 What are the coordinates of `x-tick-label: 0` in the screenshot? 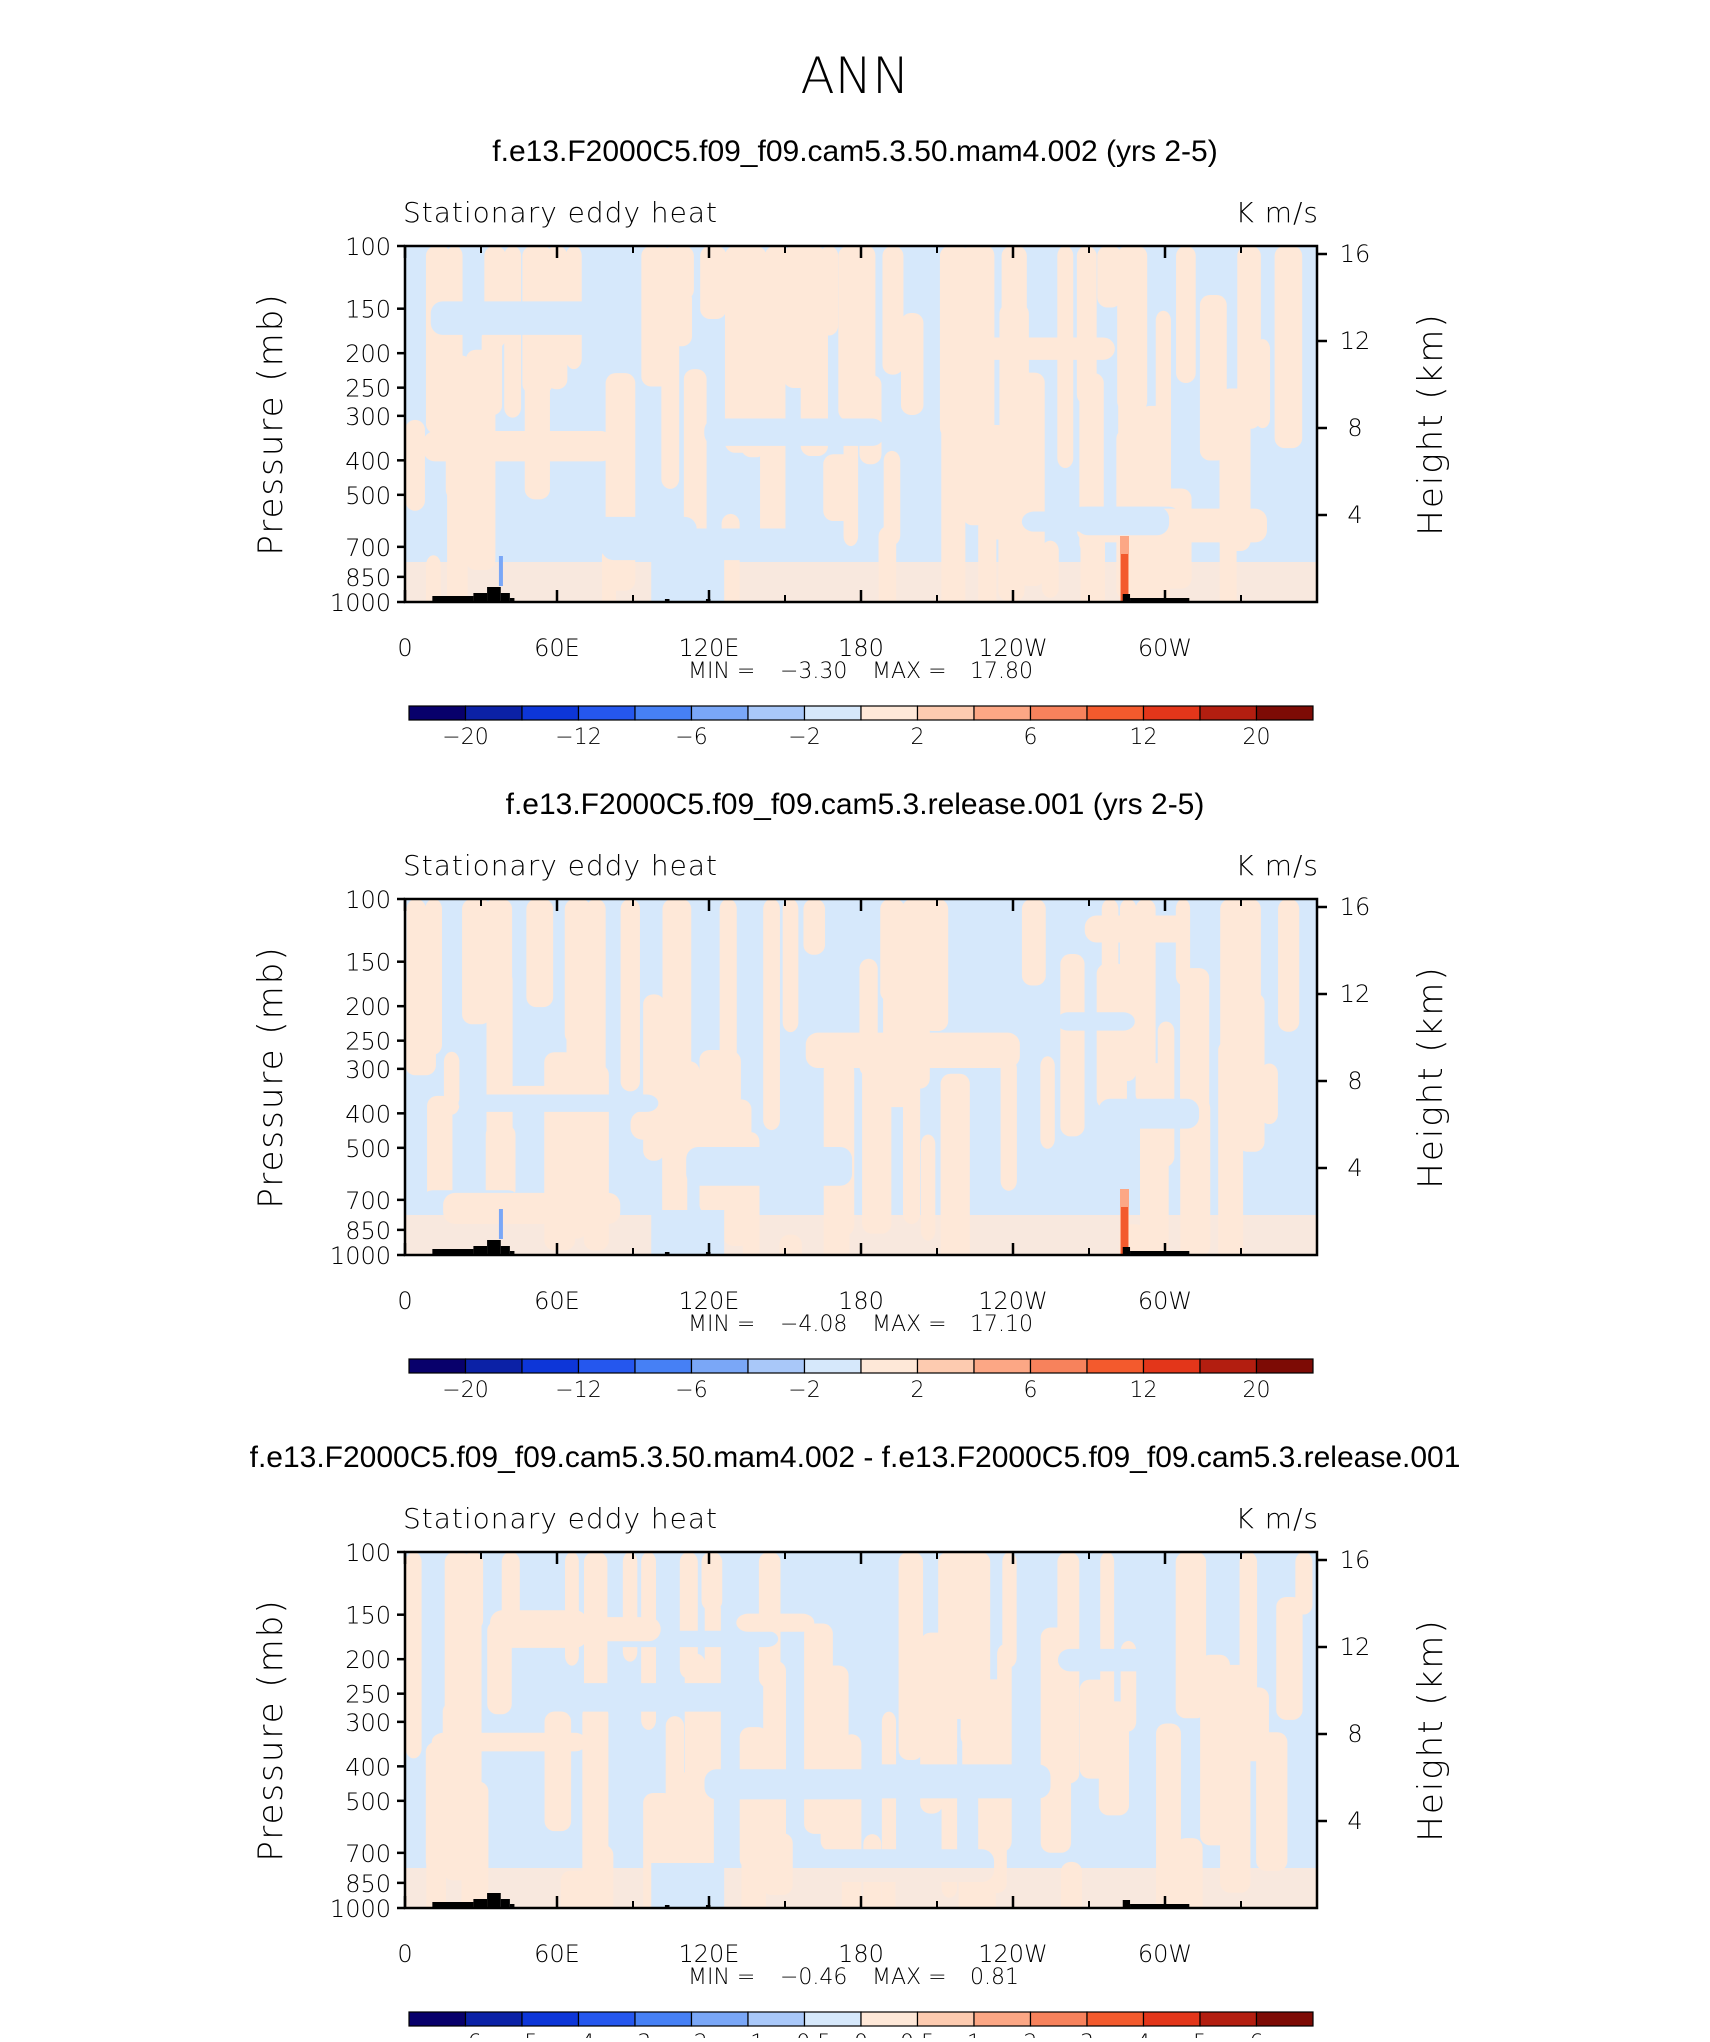 It's located at (404, 648).